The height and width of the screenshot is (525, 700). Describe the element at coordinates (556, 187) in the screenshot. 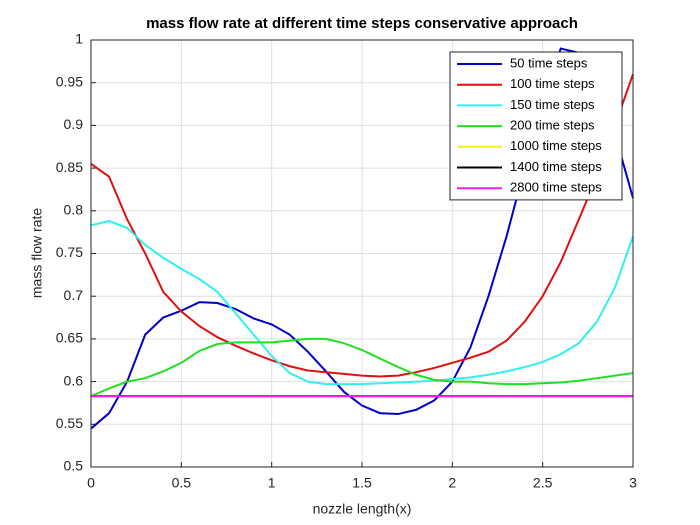

I see `legend-label: 2800 time steps` at that location.